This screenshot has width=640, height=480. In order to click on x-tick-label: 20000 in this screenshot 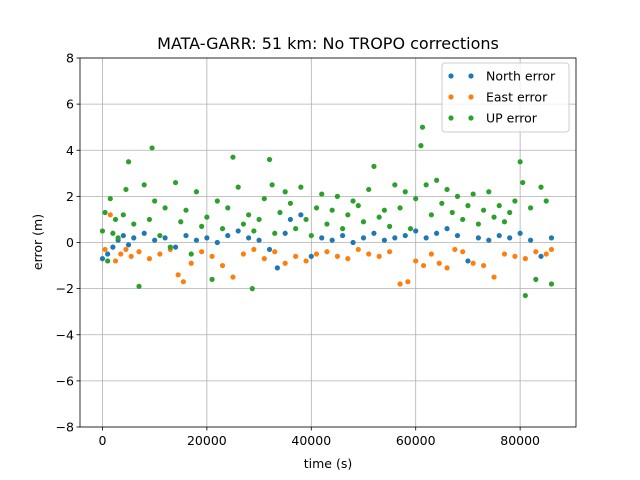, I will do `click(207, 440)`.